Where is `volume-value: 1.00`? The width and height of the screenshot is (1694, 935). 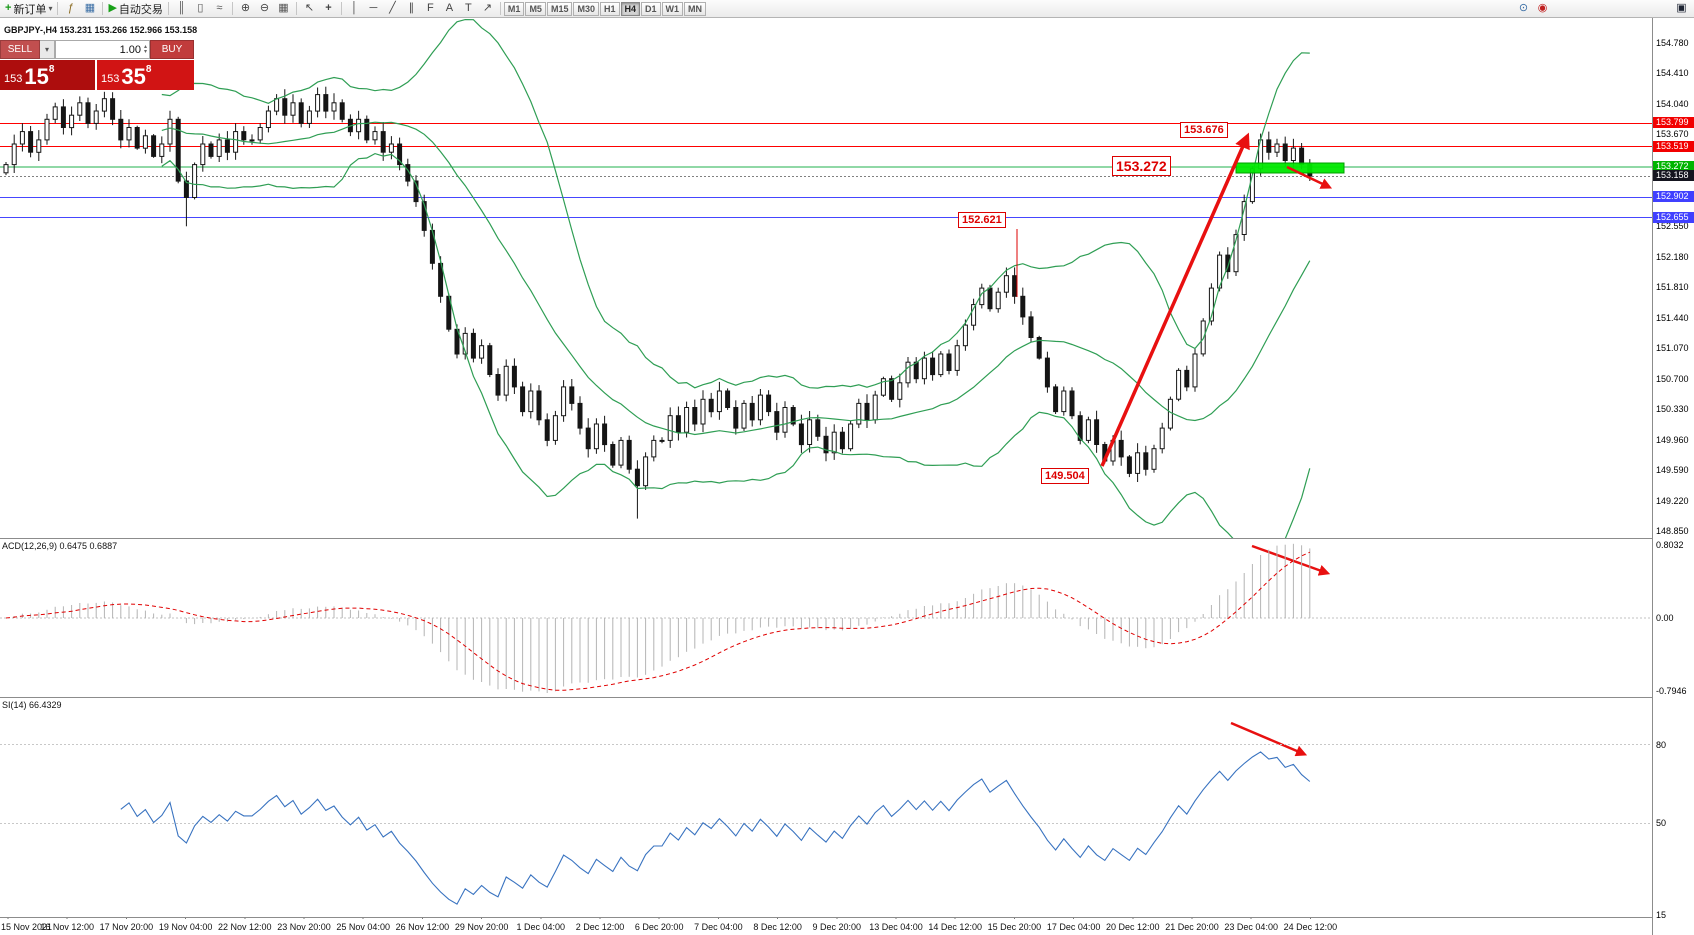
volume-value: 1.00 is located at coordinates (130, 49).